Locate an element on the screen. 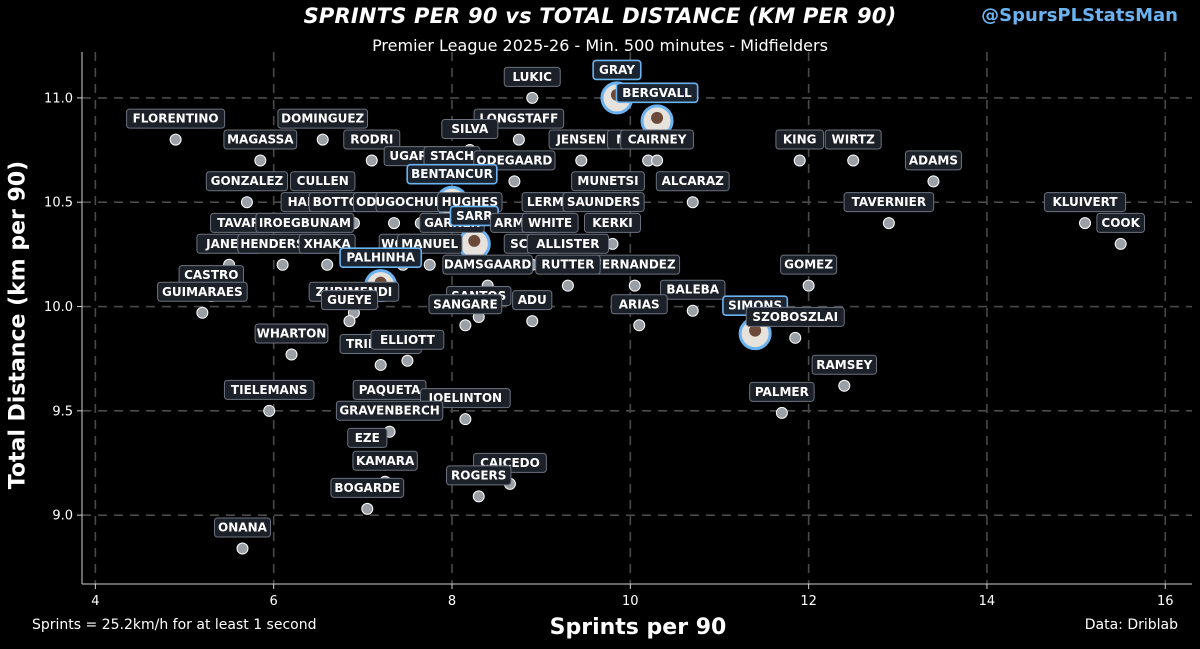  player-name: GRAY is located at coordinates (617, 70).